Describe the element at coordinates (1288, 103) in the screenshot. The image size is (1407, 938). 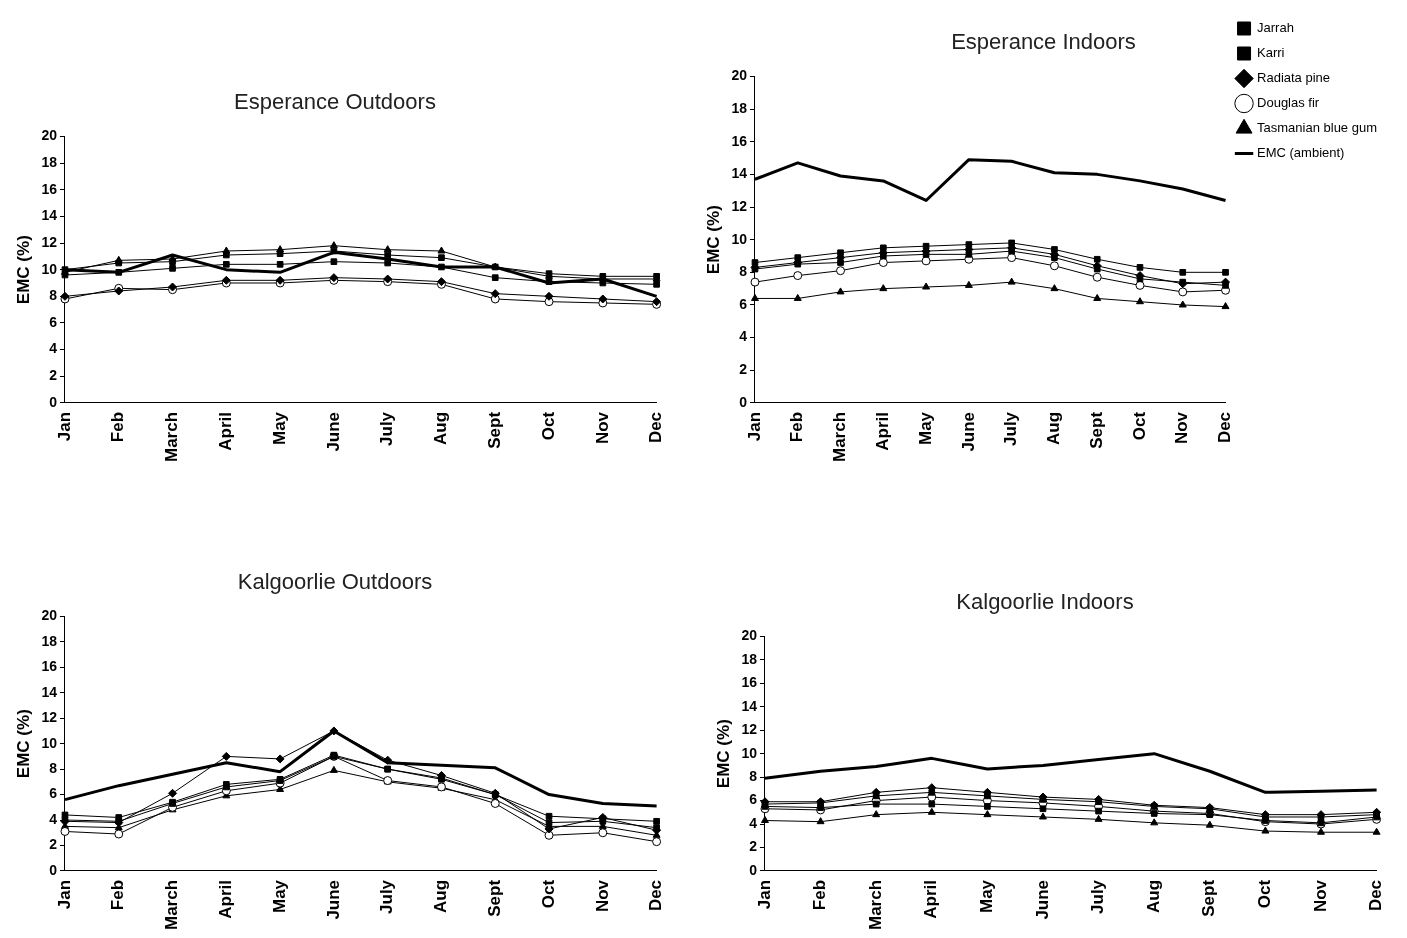
I see `legend-label: Douglas fir` at that location.